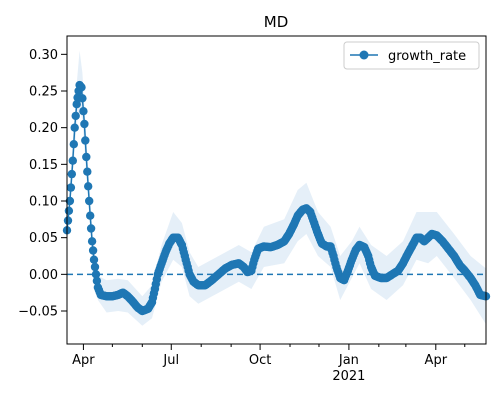 This screenshot has width=500, height=400. Describe the element at coordinates (43, 275) in the screenshot. I see `y-tick-label: 0.00` at that location.